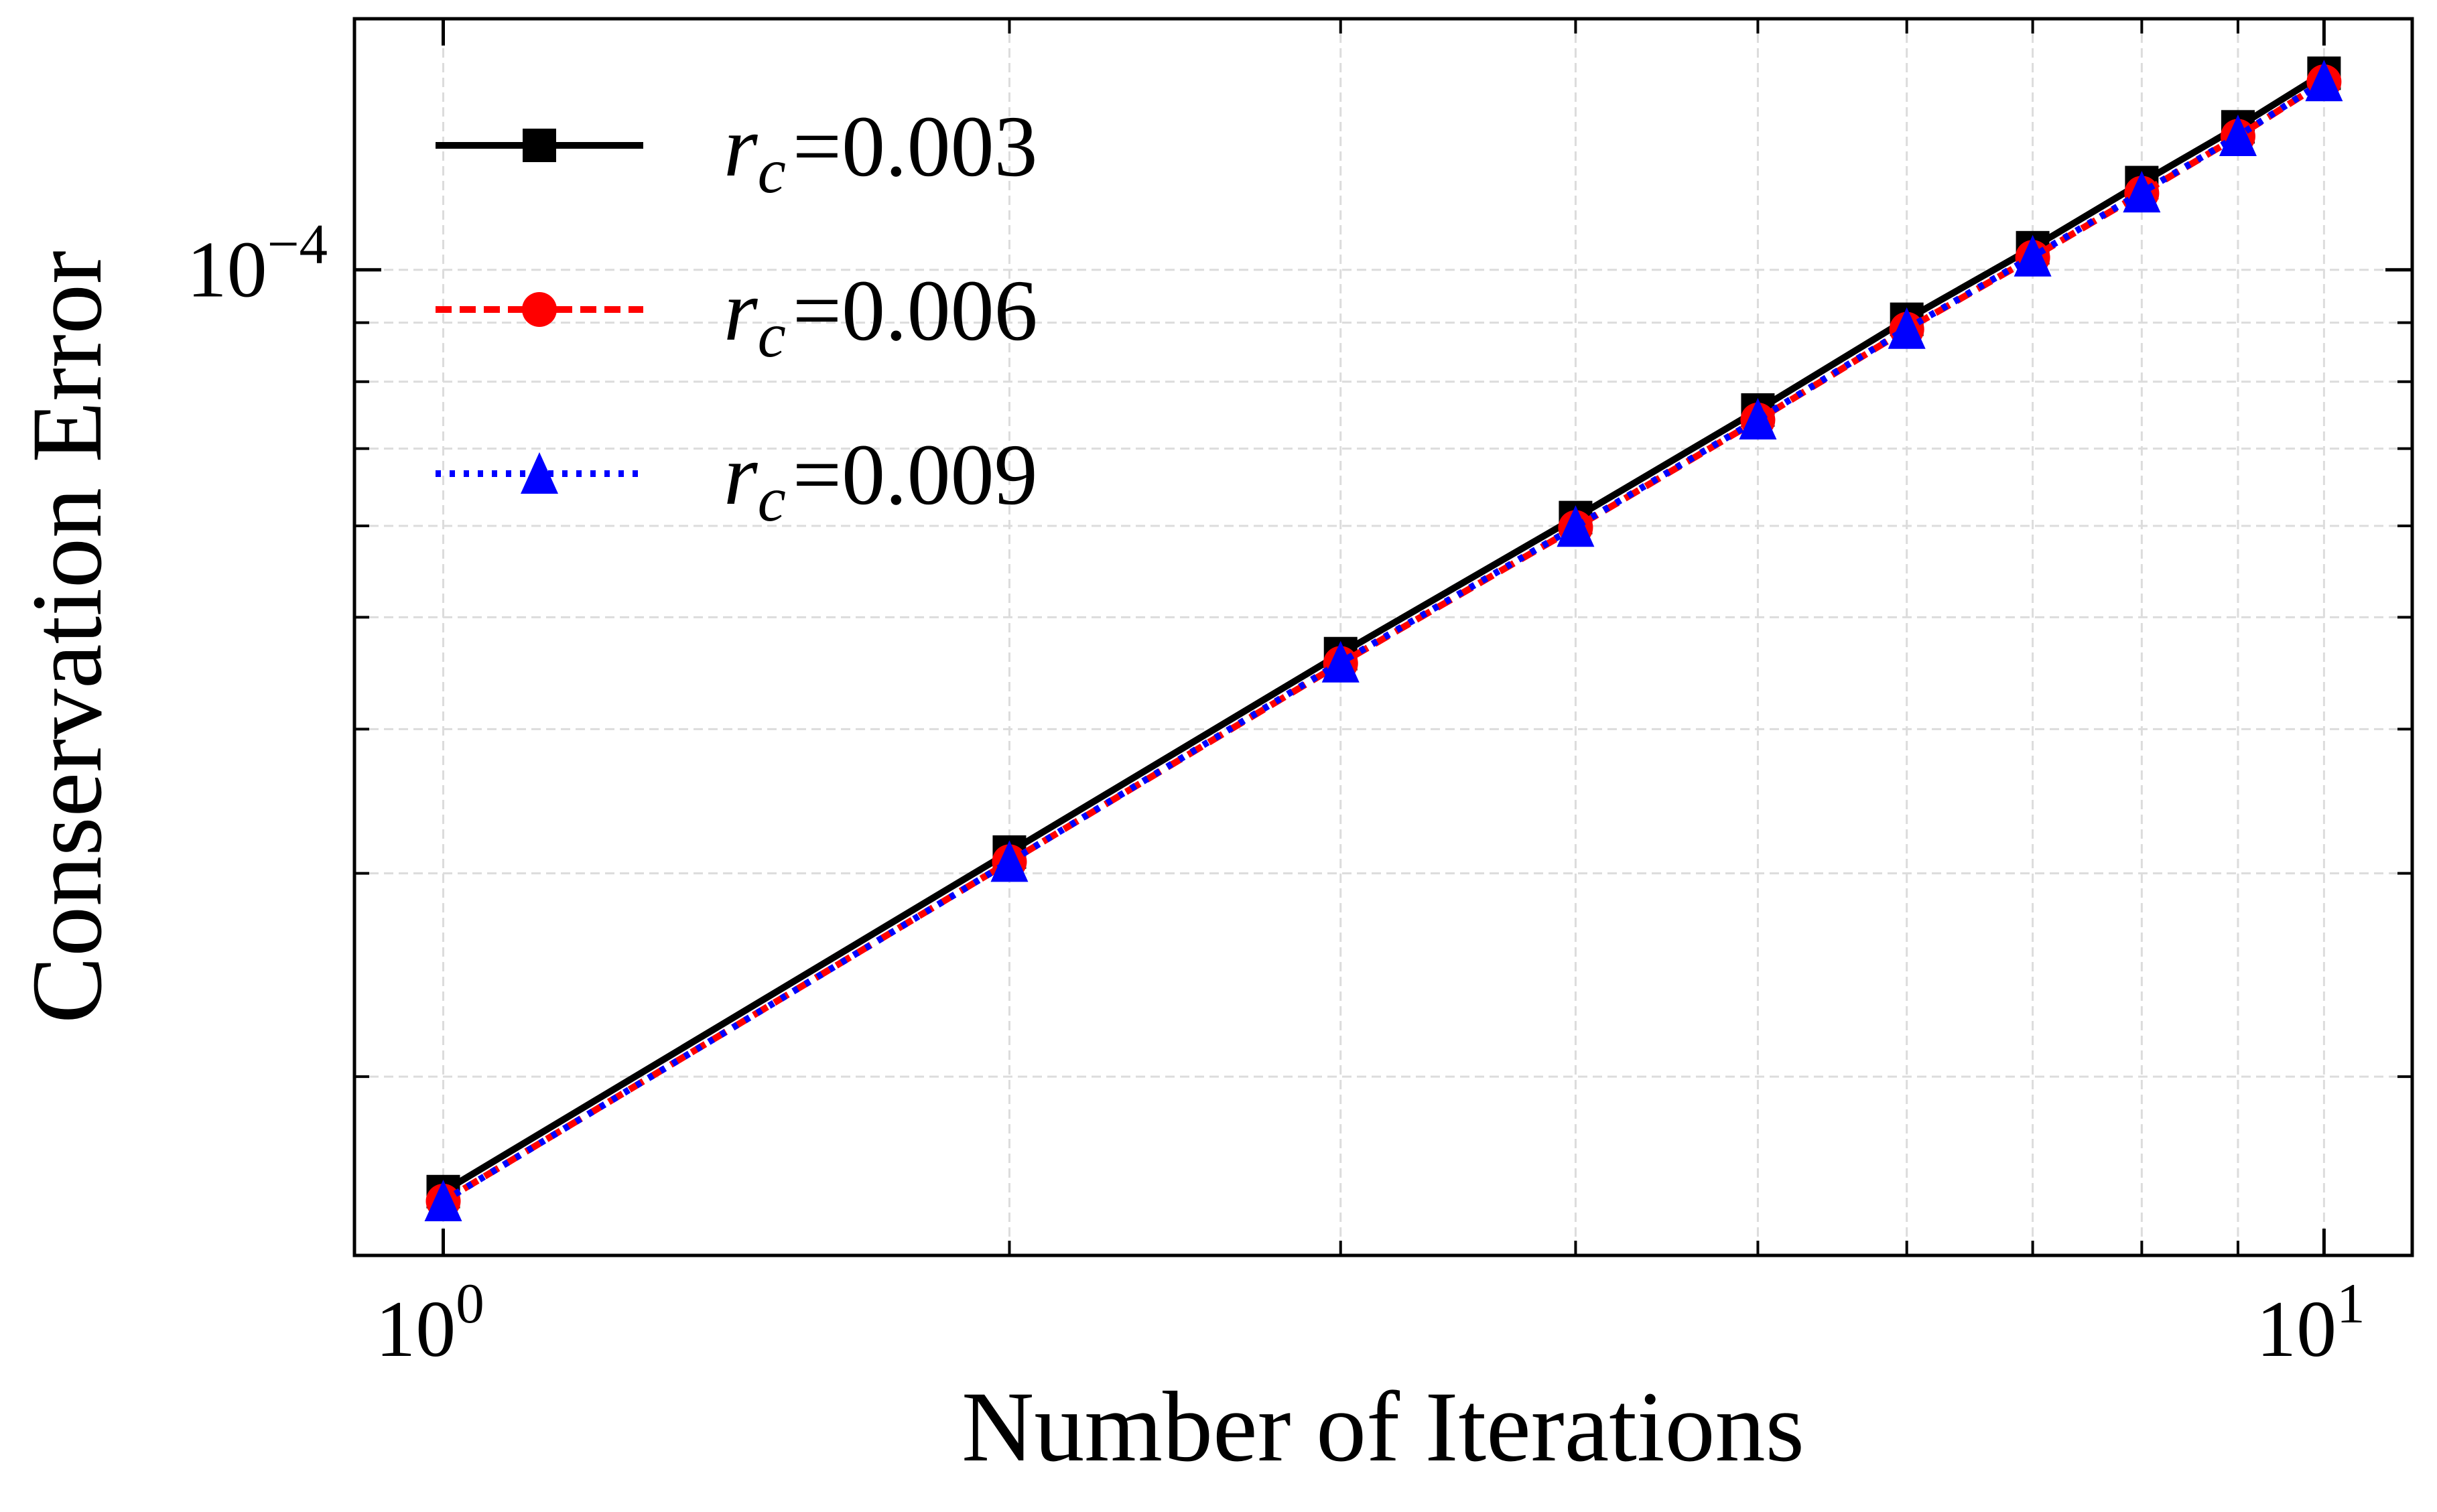 Image resolution: width=2437 pixels, height=1512 pixels. Describe the element at coordinates (881, 316) in the screenshot. I see `legend-label-2: rc=0.006` at that location.